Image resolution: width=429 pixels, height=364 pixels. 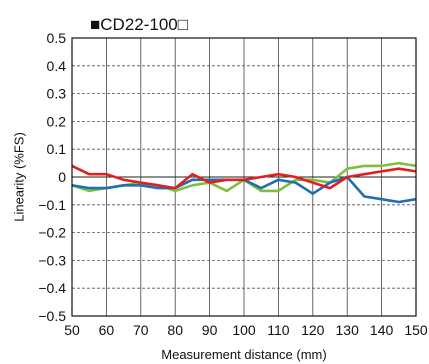 I want to click on y-tick-label: 0.1, so click(x=57, y=149).